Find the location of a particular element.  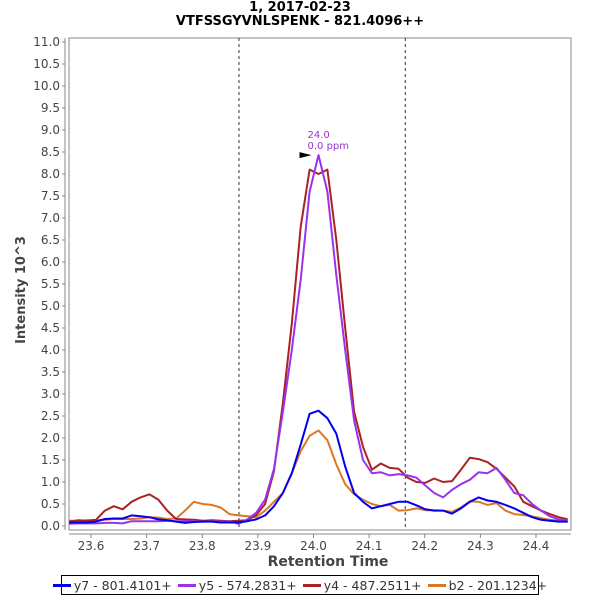

chart-title: 1, 2017-02-23 is located at coordinates (300, 7).